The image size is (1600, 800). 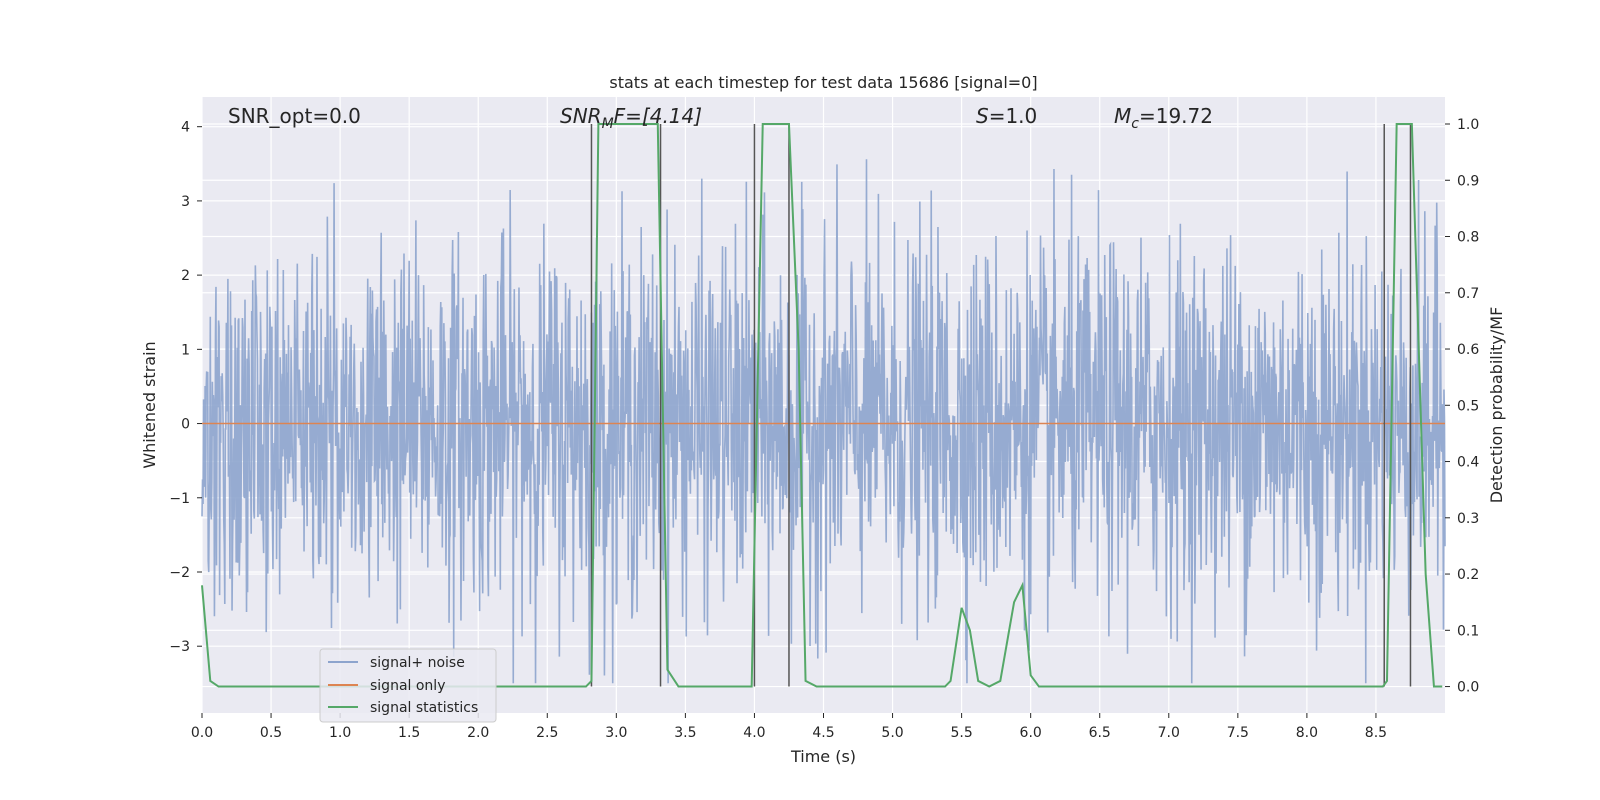 I want to click on snr-mf-rest: F=[4.14], so click(x=658, y=116).